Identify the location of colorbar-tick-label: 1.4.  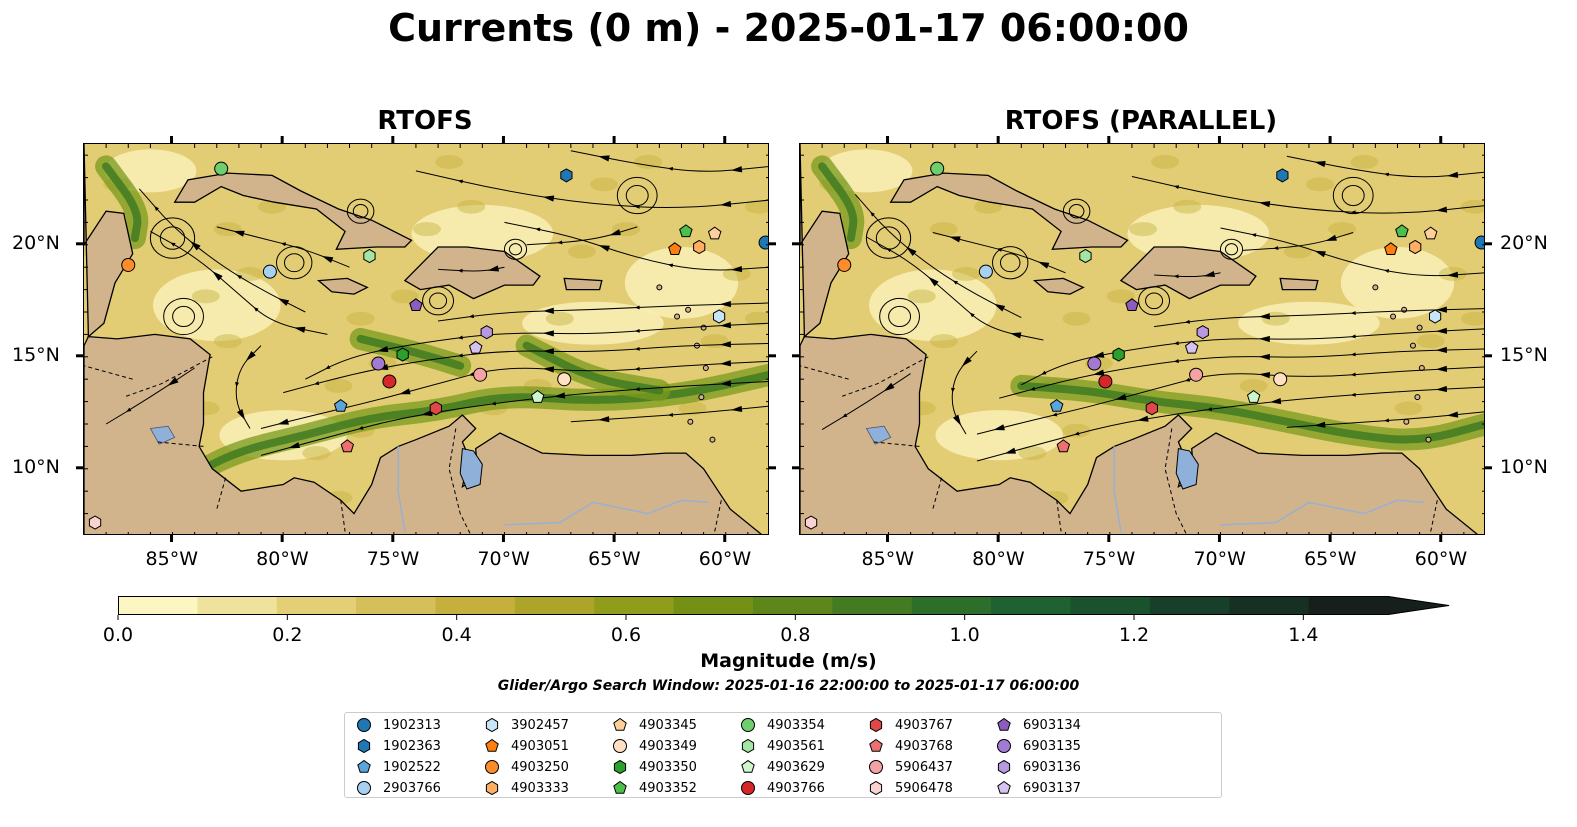
(1303, 635).